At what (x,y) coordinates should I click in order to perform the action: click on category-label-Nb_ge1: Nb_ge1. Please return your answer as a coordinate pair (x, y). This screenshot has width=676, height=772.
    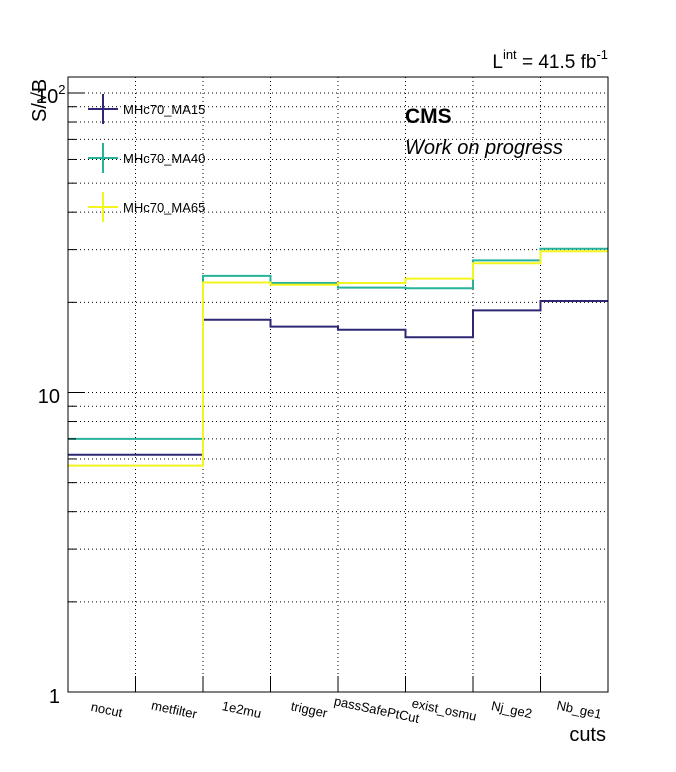
    Looking at the image, I should click on (579, 710).